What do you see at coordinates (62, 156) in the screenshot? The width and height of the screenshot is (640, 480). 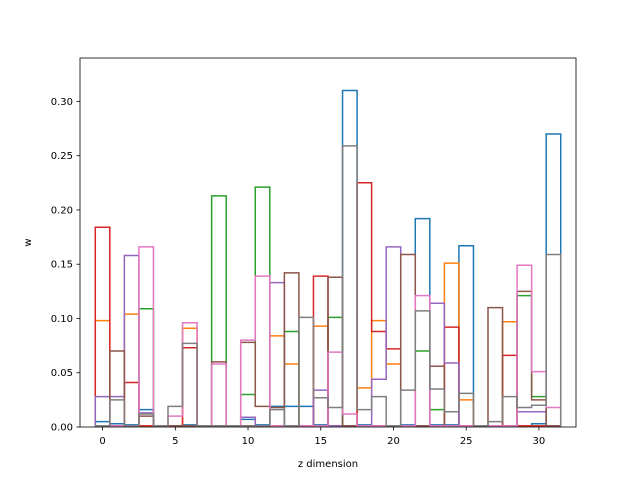 I see `y-tick-label: 0.25` at bounding box center [62, 156].